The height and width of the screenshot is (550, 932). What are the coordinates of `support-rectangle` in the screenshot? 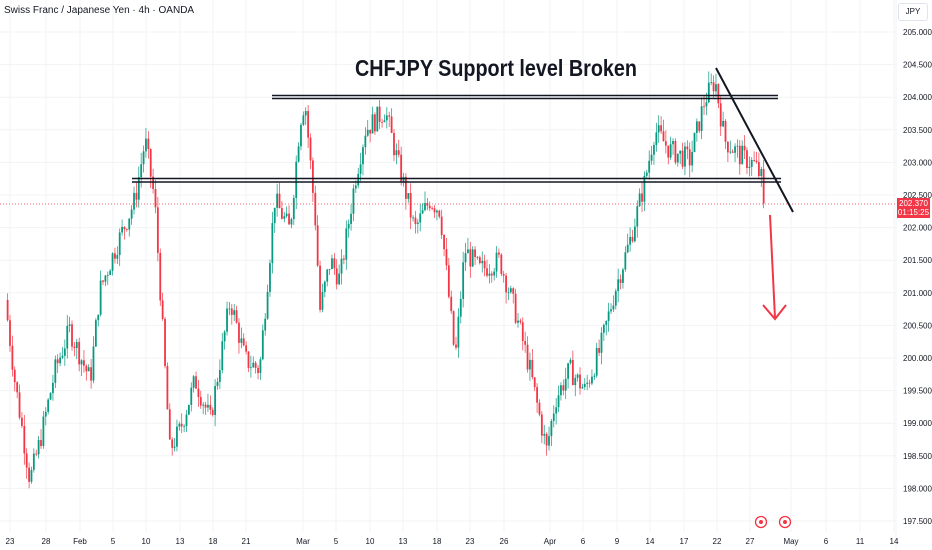 It's located at (456, 180).